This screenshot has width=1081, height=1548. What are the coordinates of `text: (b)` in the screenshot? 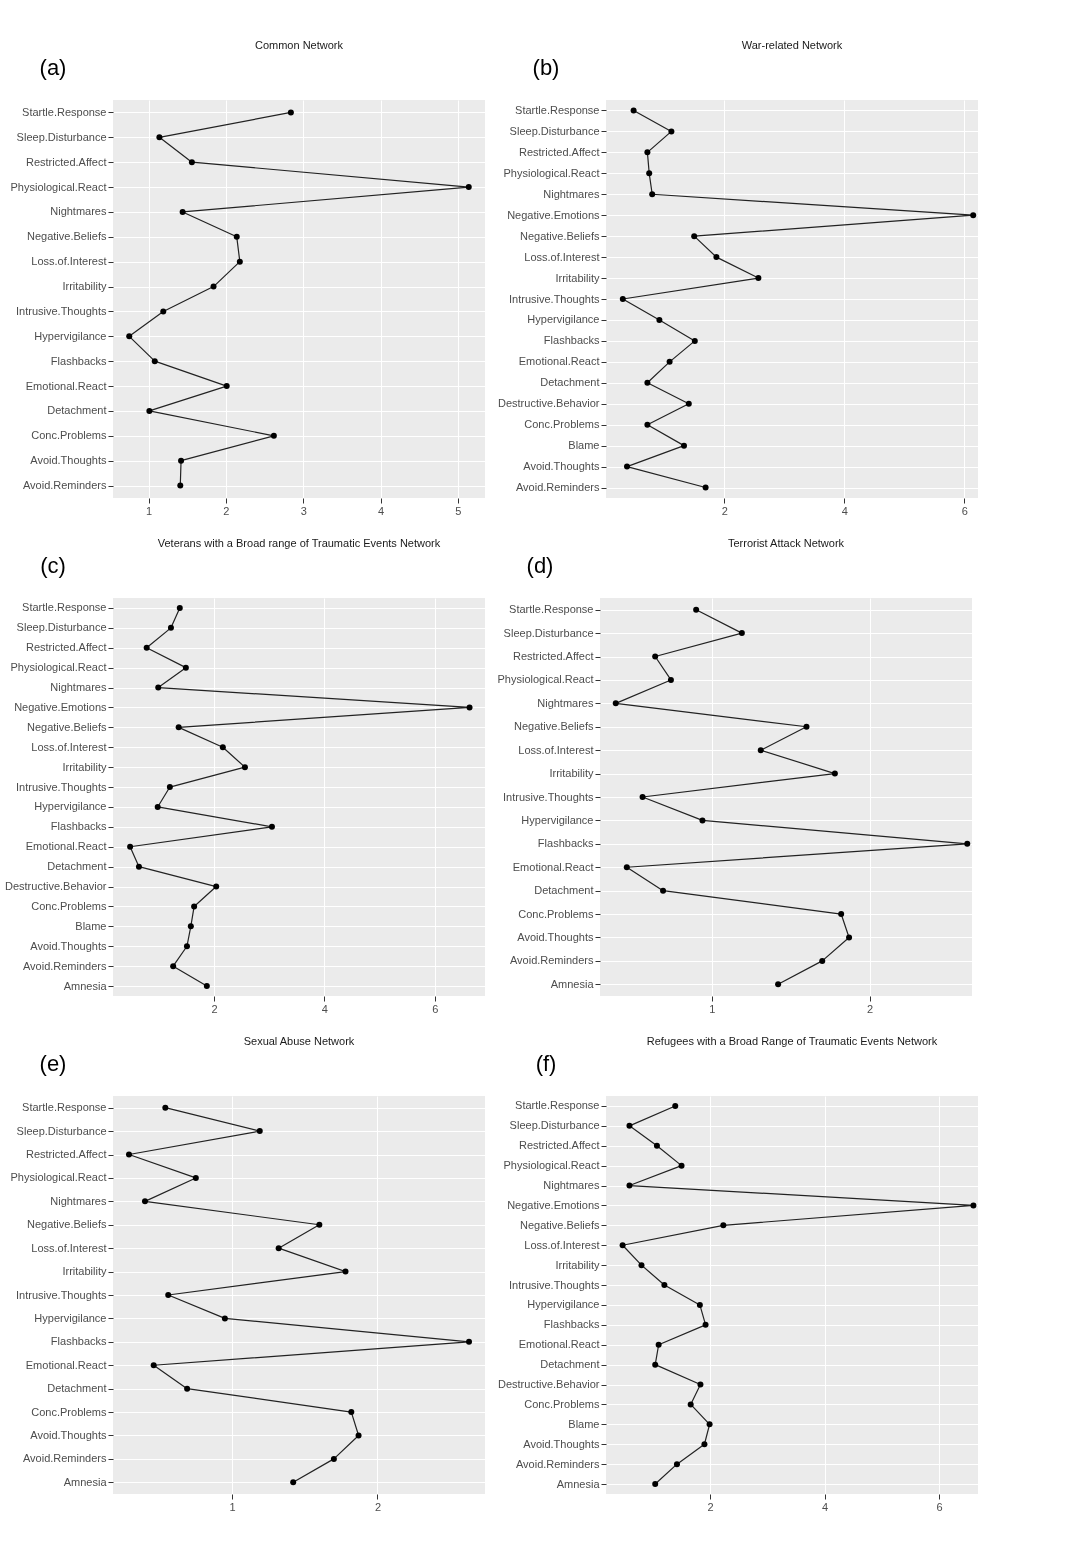 It's located at (546, 67).